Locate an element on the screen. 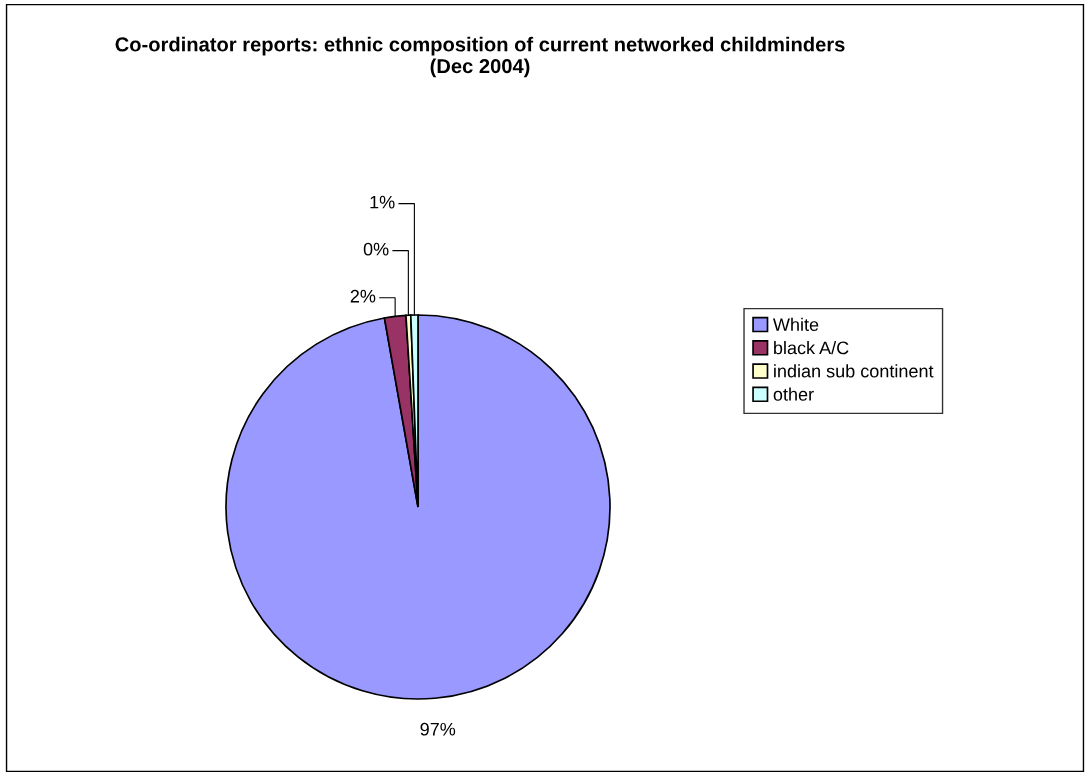 Image resolution: width=1090 pixels, height=776 pixels. legend-label: other is located at coordinates (793, 394).